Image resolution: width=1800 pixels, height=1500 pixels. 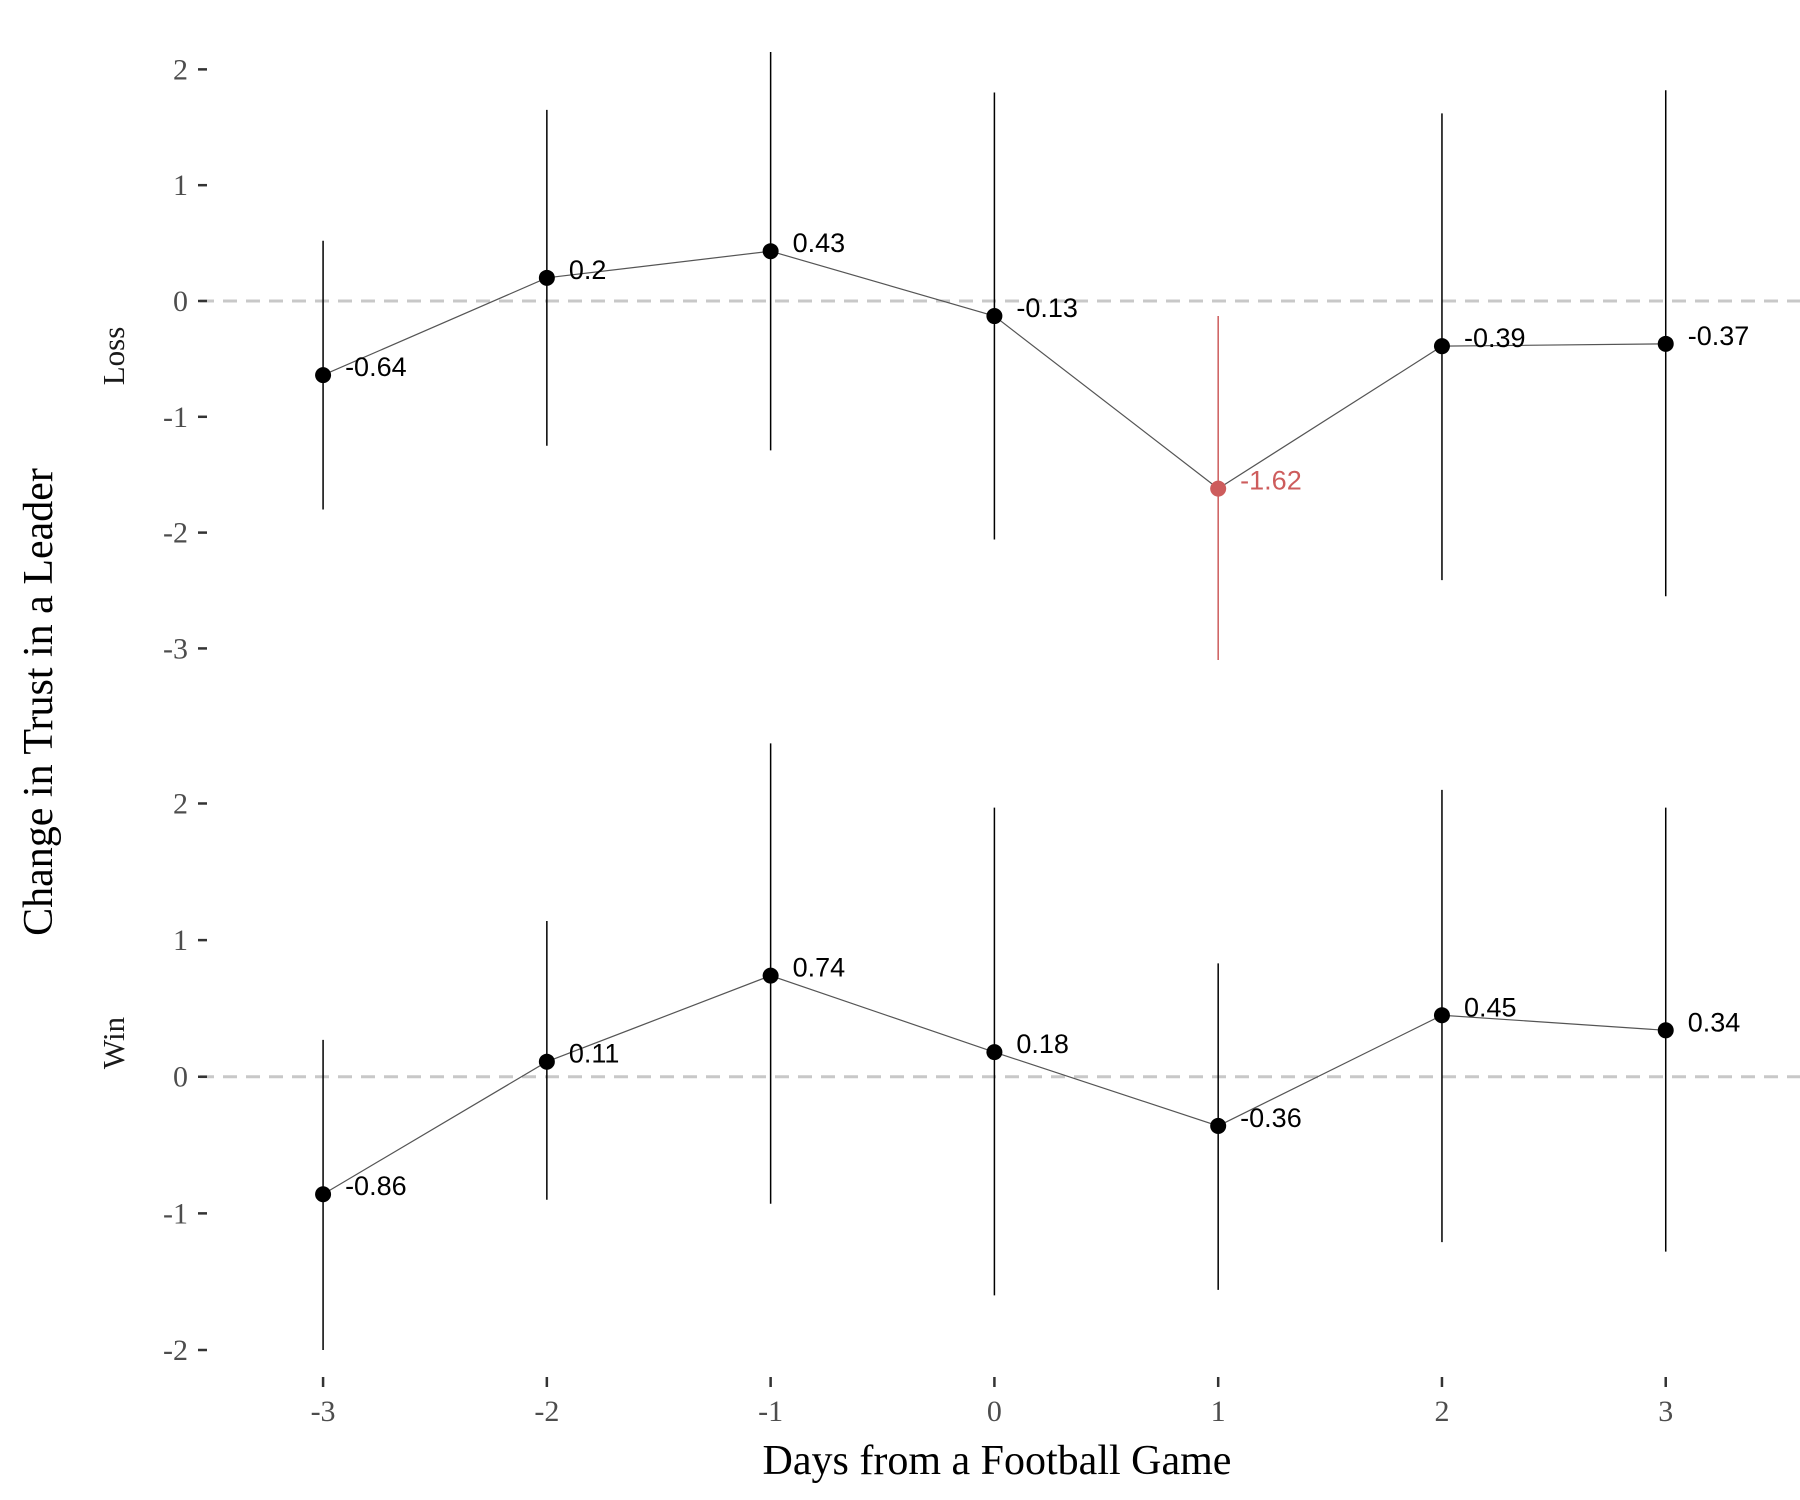 I want to click on y-axis-title: Change in Trust in a Leader, so click(x=39, y=702).